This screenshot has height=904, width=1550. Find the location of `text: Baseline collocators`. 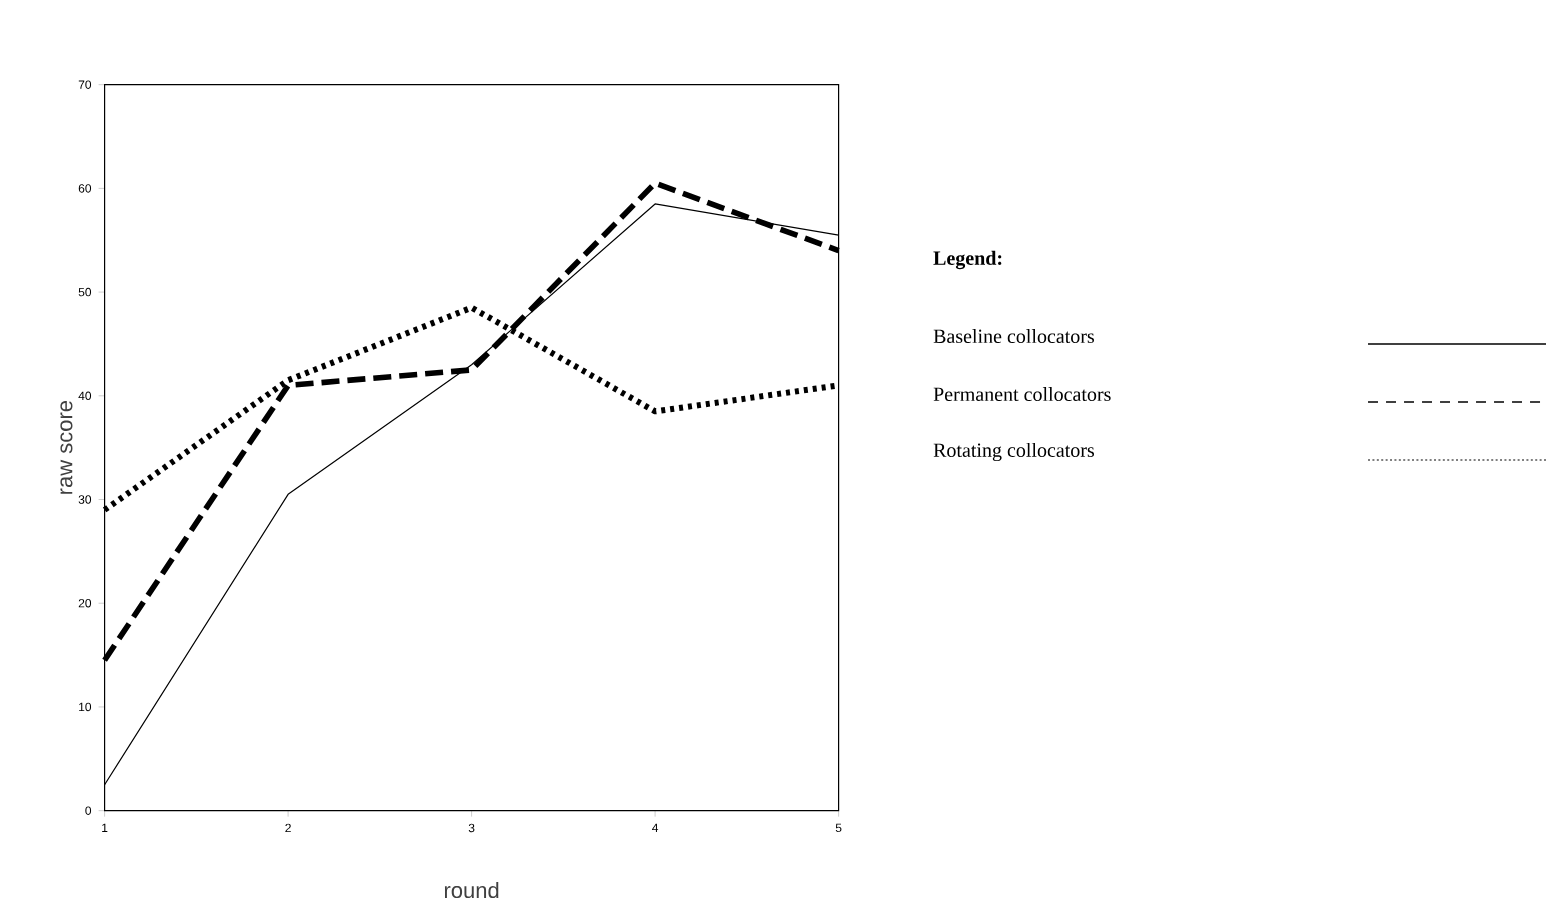

text: Baseline collocators is located at coordinates (1013, 335).